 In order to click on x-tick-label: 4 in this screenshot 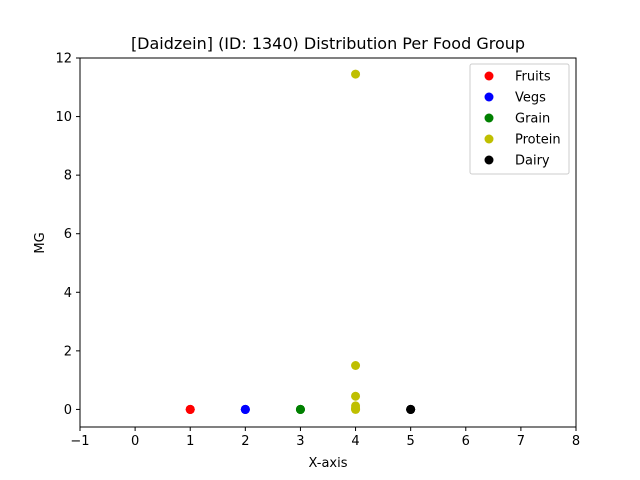, I will do `click(355, 441)`.